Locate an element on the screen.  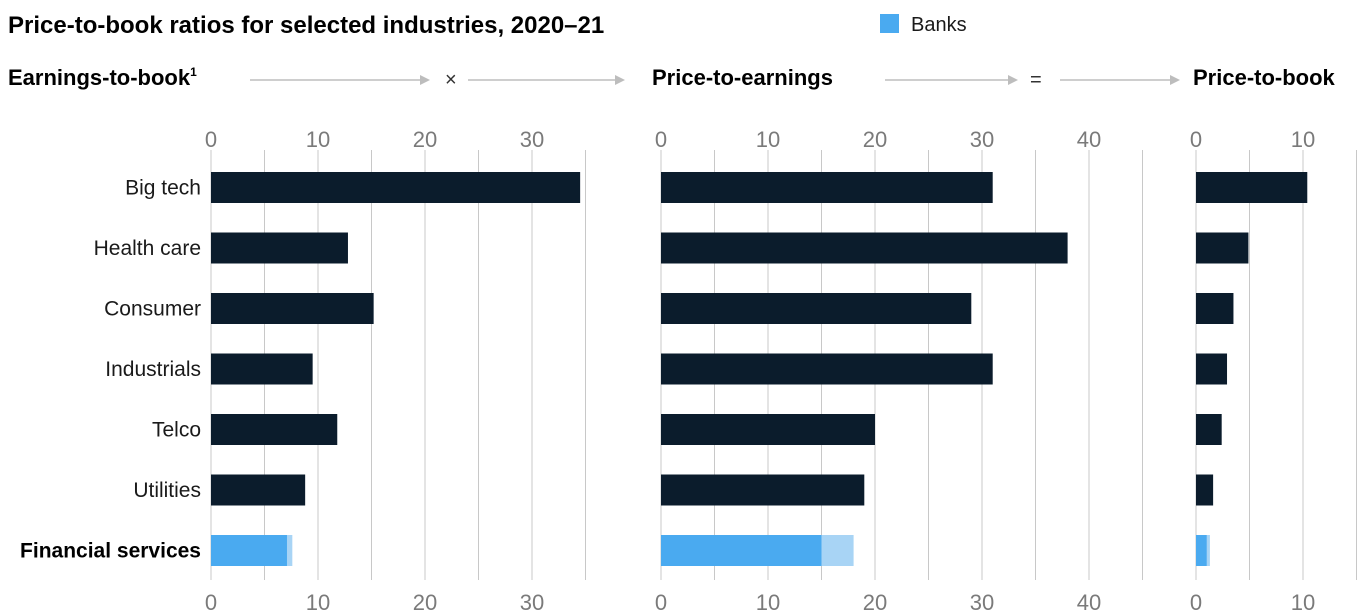
tick-top-p1-1: 10 is located at coordinates (768, 139).